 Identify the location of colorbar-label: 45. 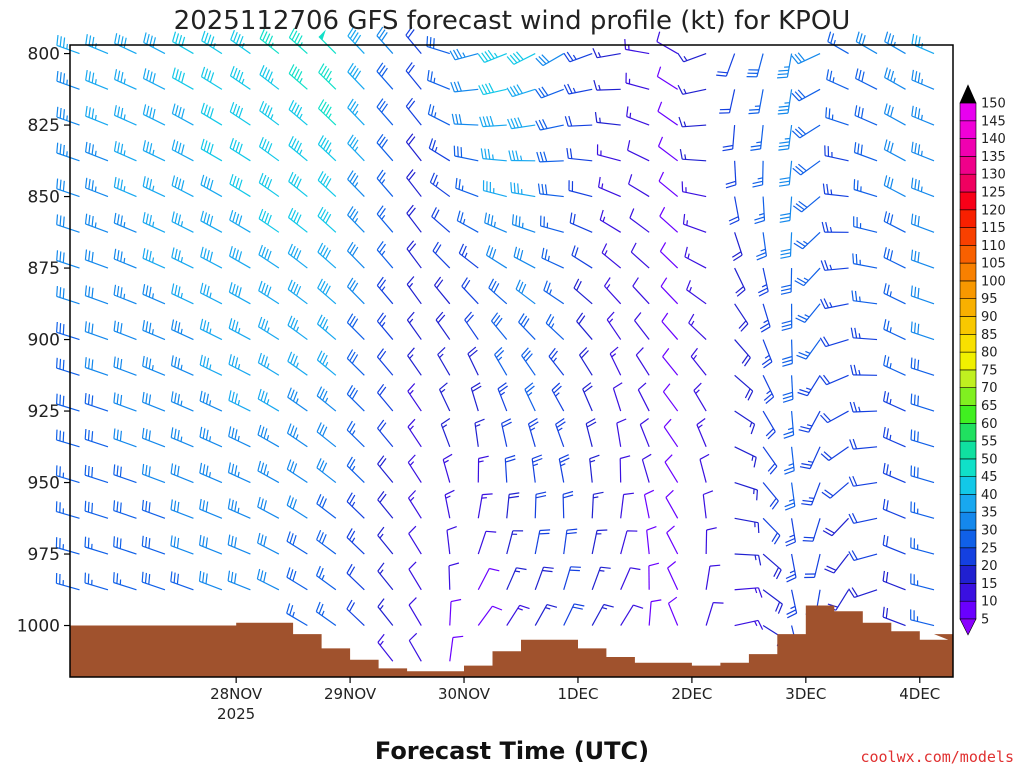
(989, 477).